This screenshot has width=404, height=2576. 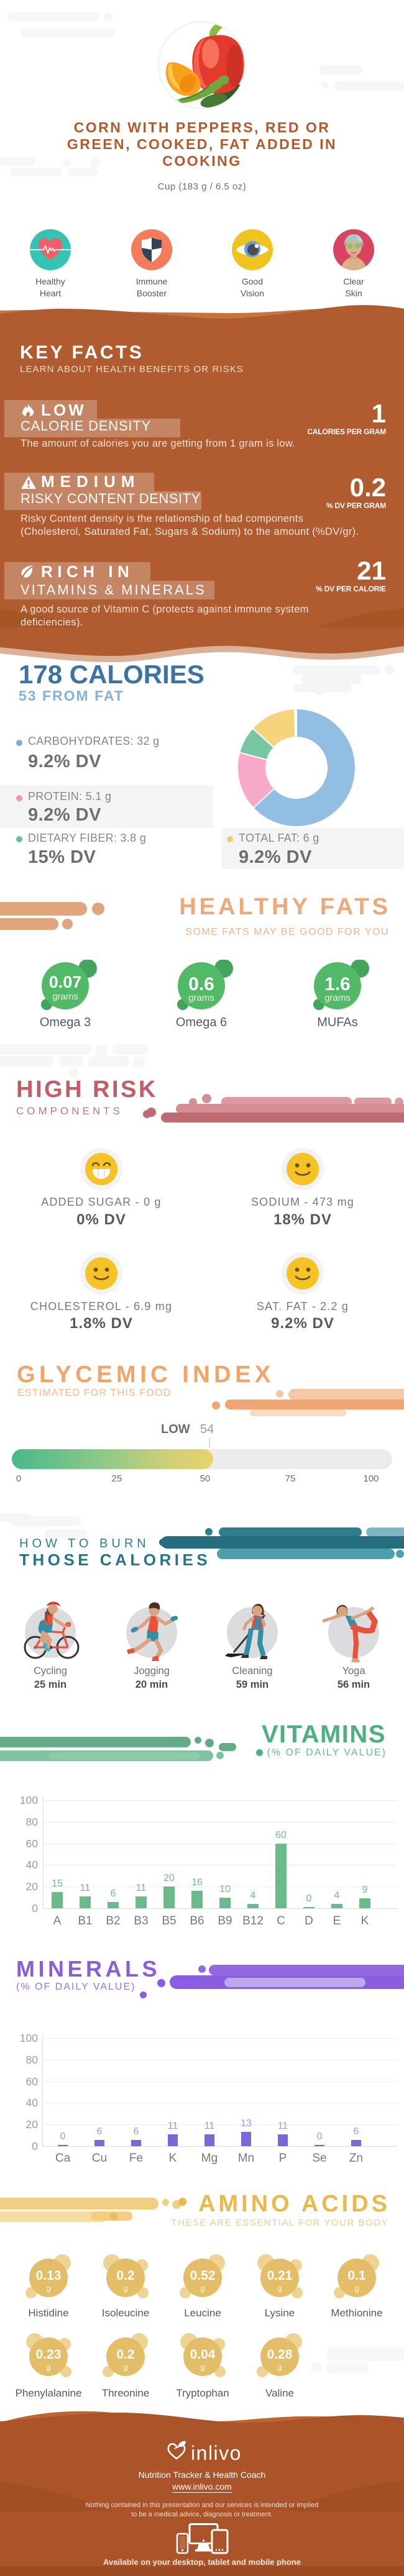 I want to click on svg-text: 0.6, so click(x=201, y=984).